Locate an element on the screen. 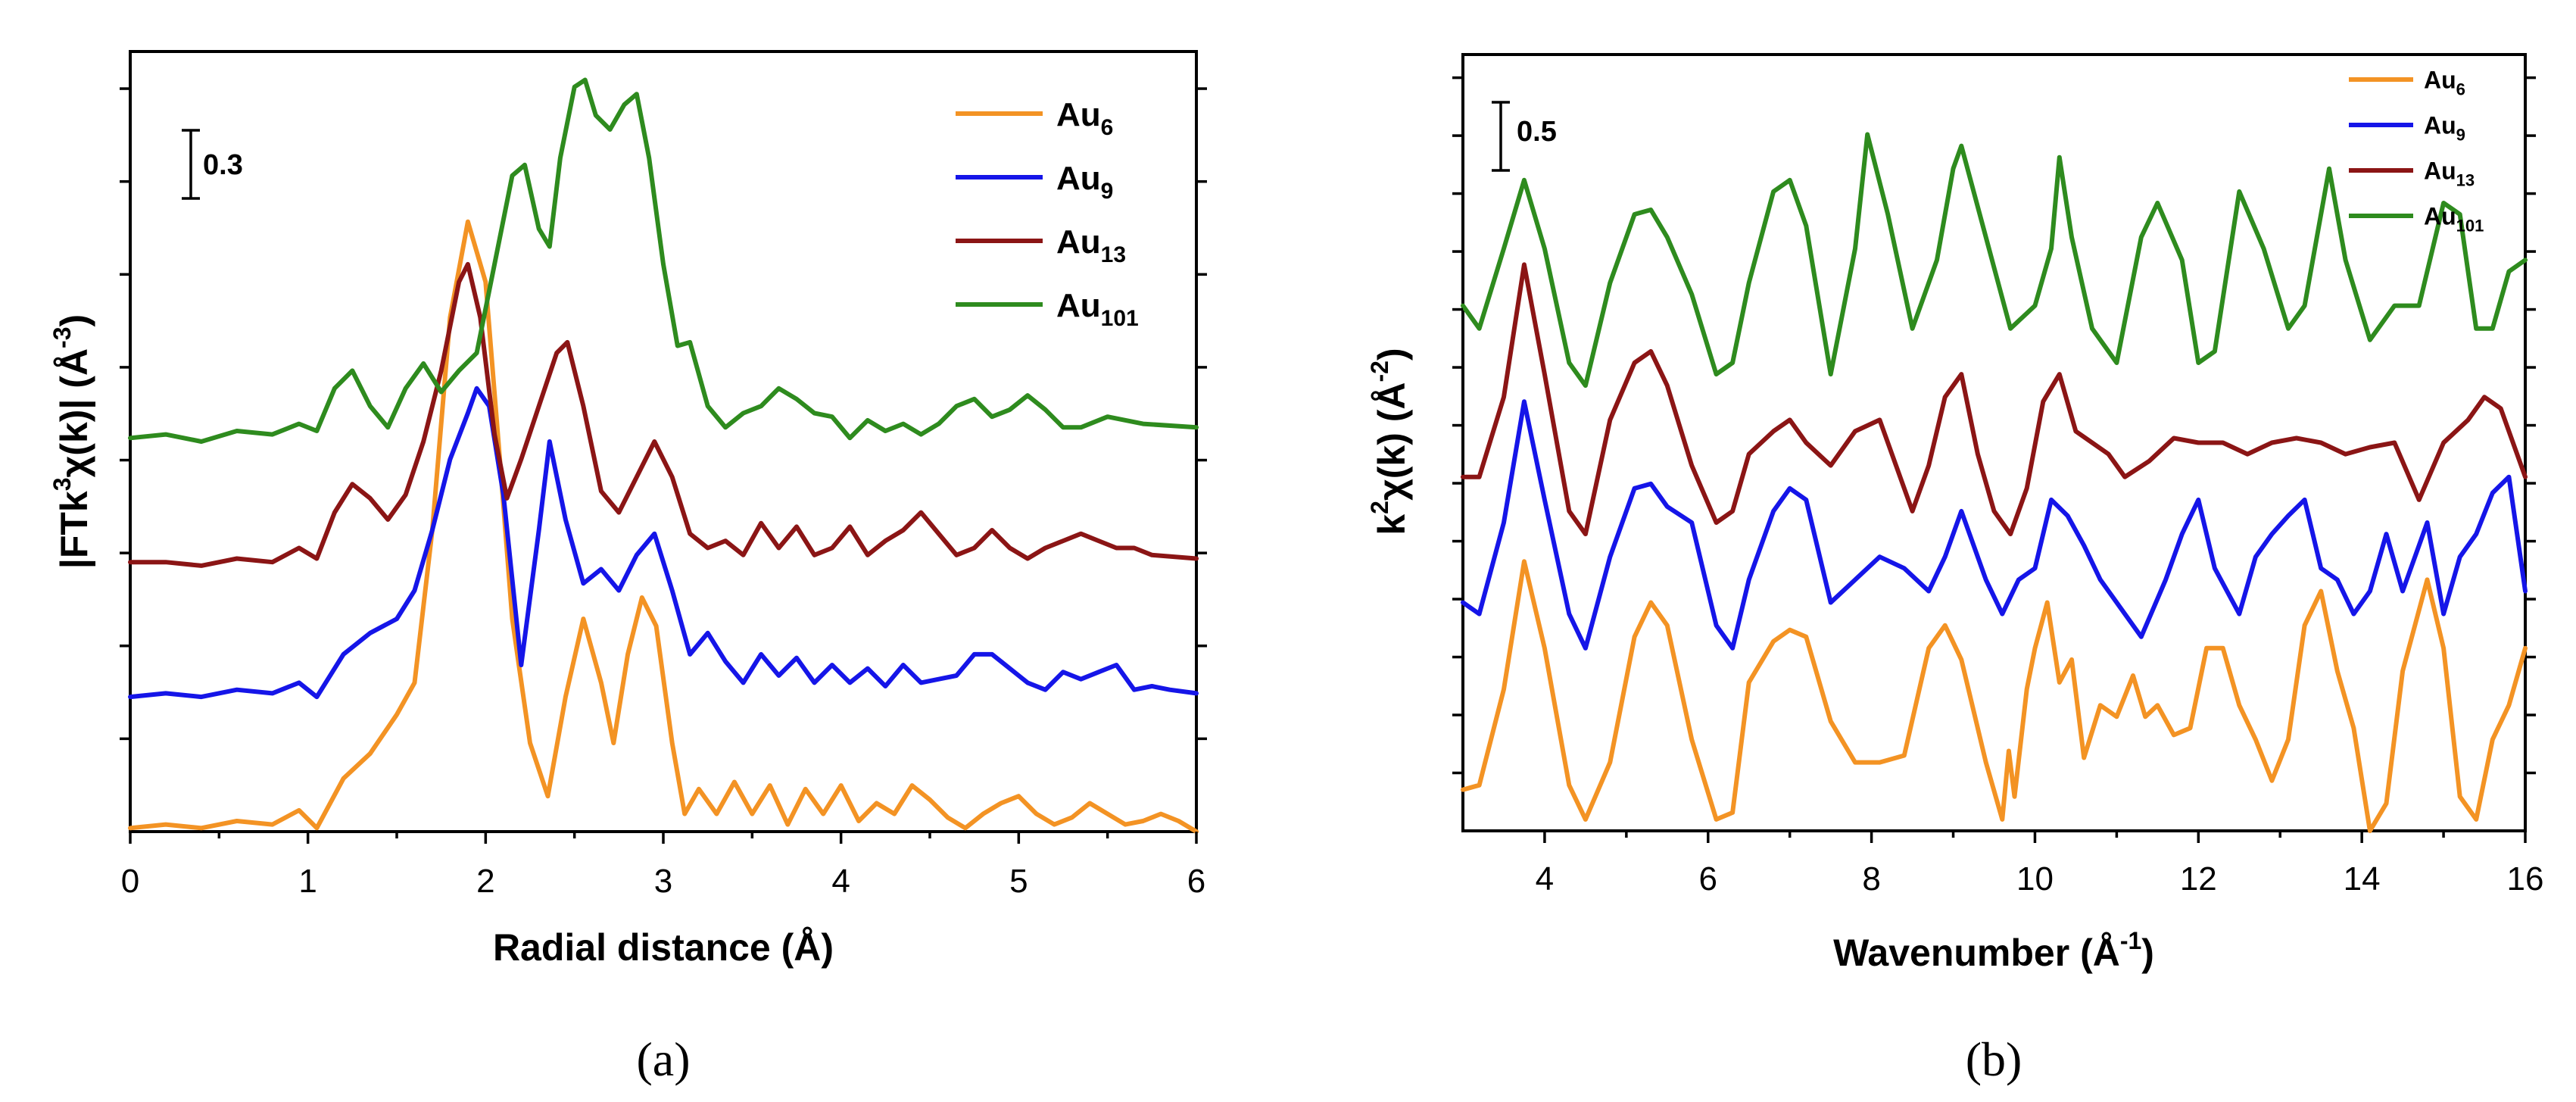 Image resolution: width=2576 pixels, height=1102 pixels. chart-a-scale-bar-label: 0.3 is located at coordinates (223, 165).